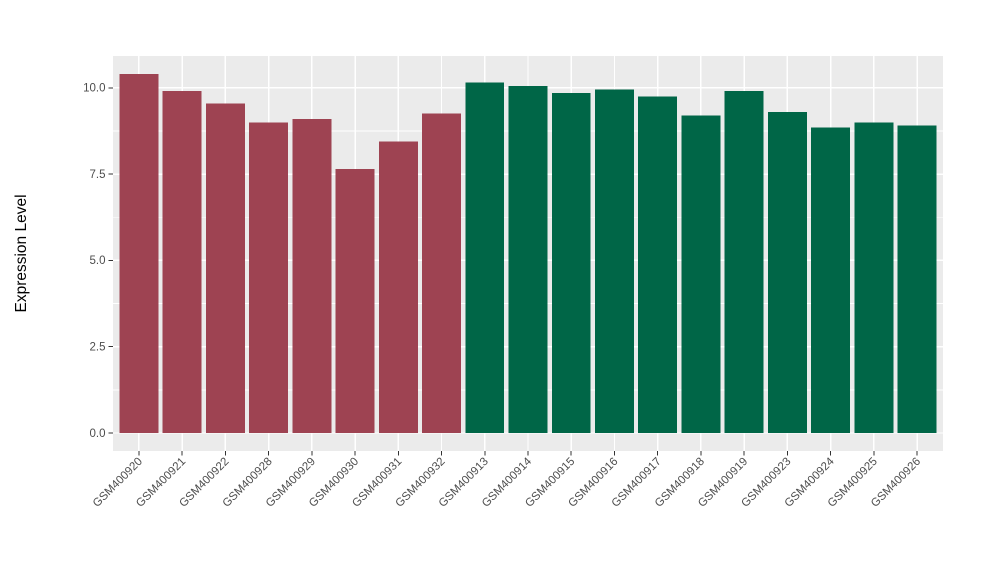  I want to click on y-tick-label: 7.5, so click(98, 175).